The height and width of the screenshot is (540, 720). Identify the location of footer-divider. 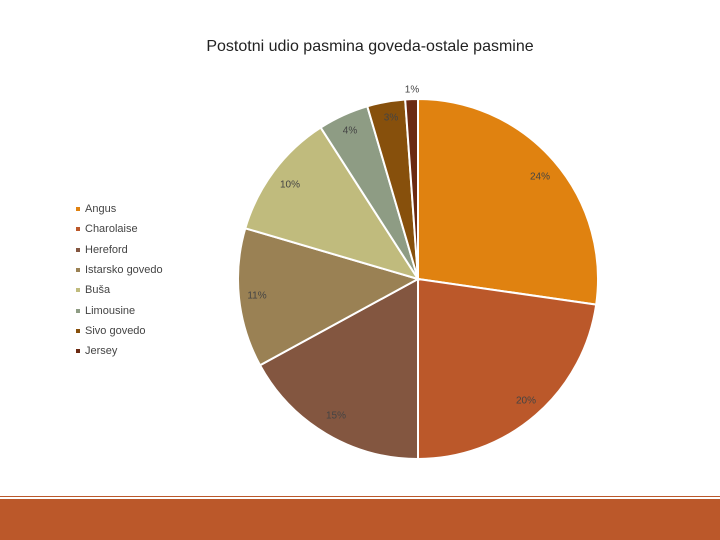
(360, 498).